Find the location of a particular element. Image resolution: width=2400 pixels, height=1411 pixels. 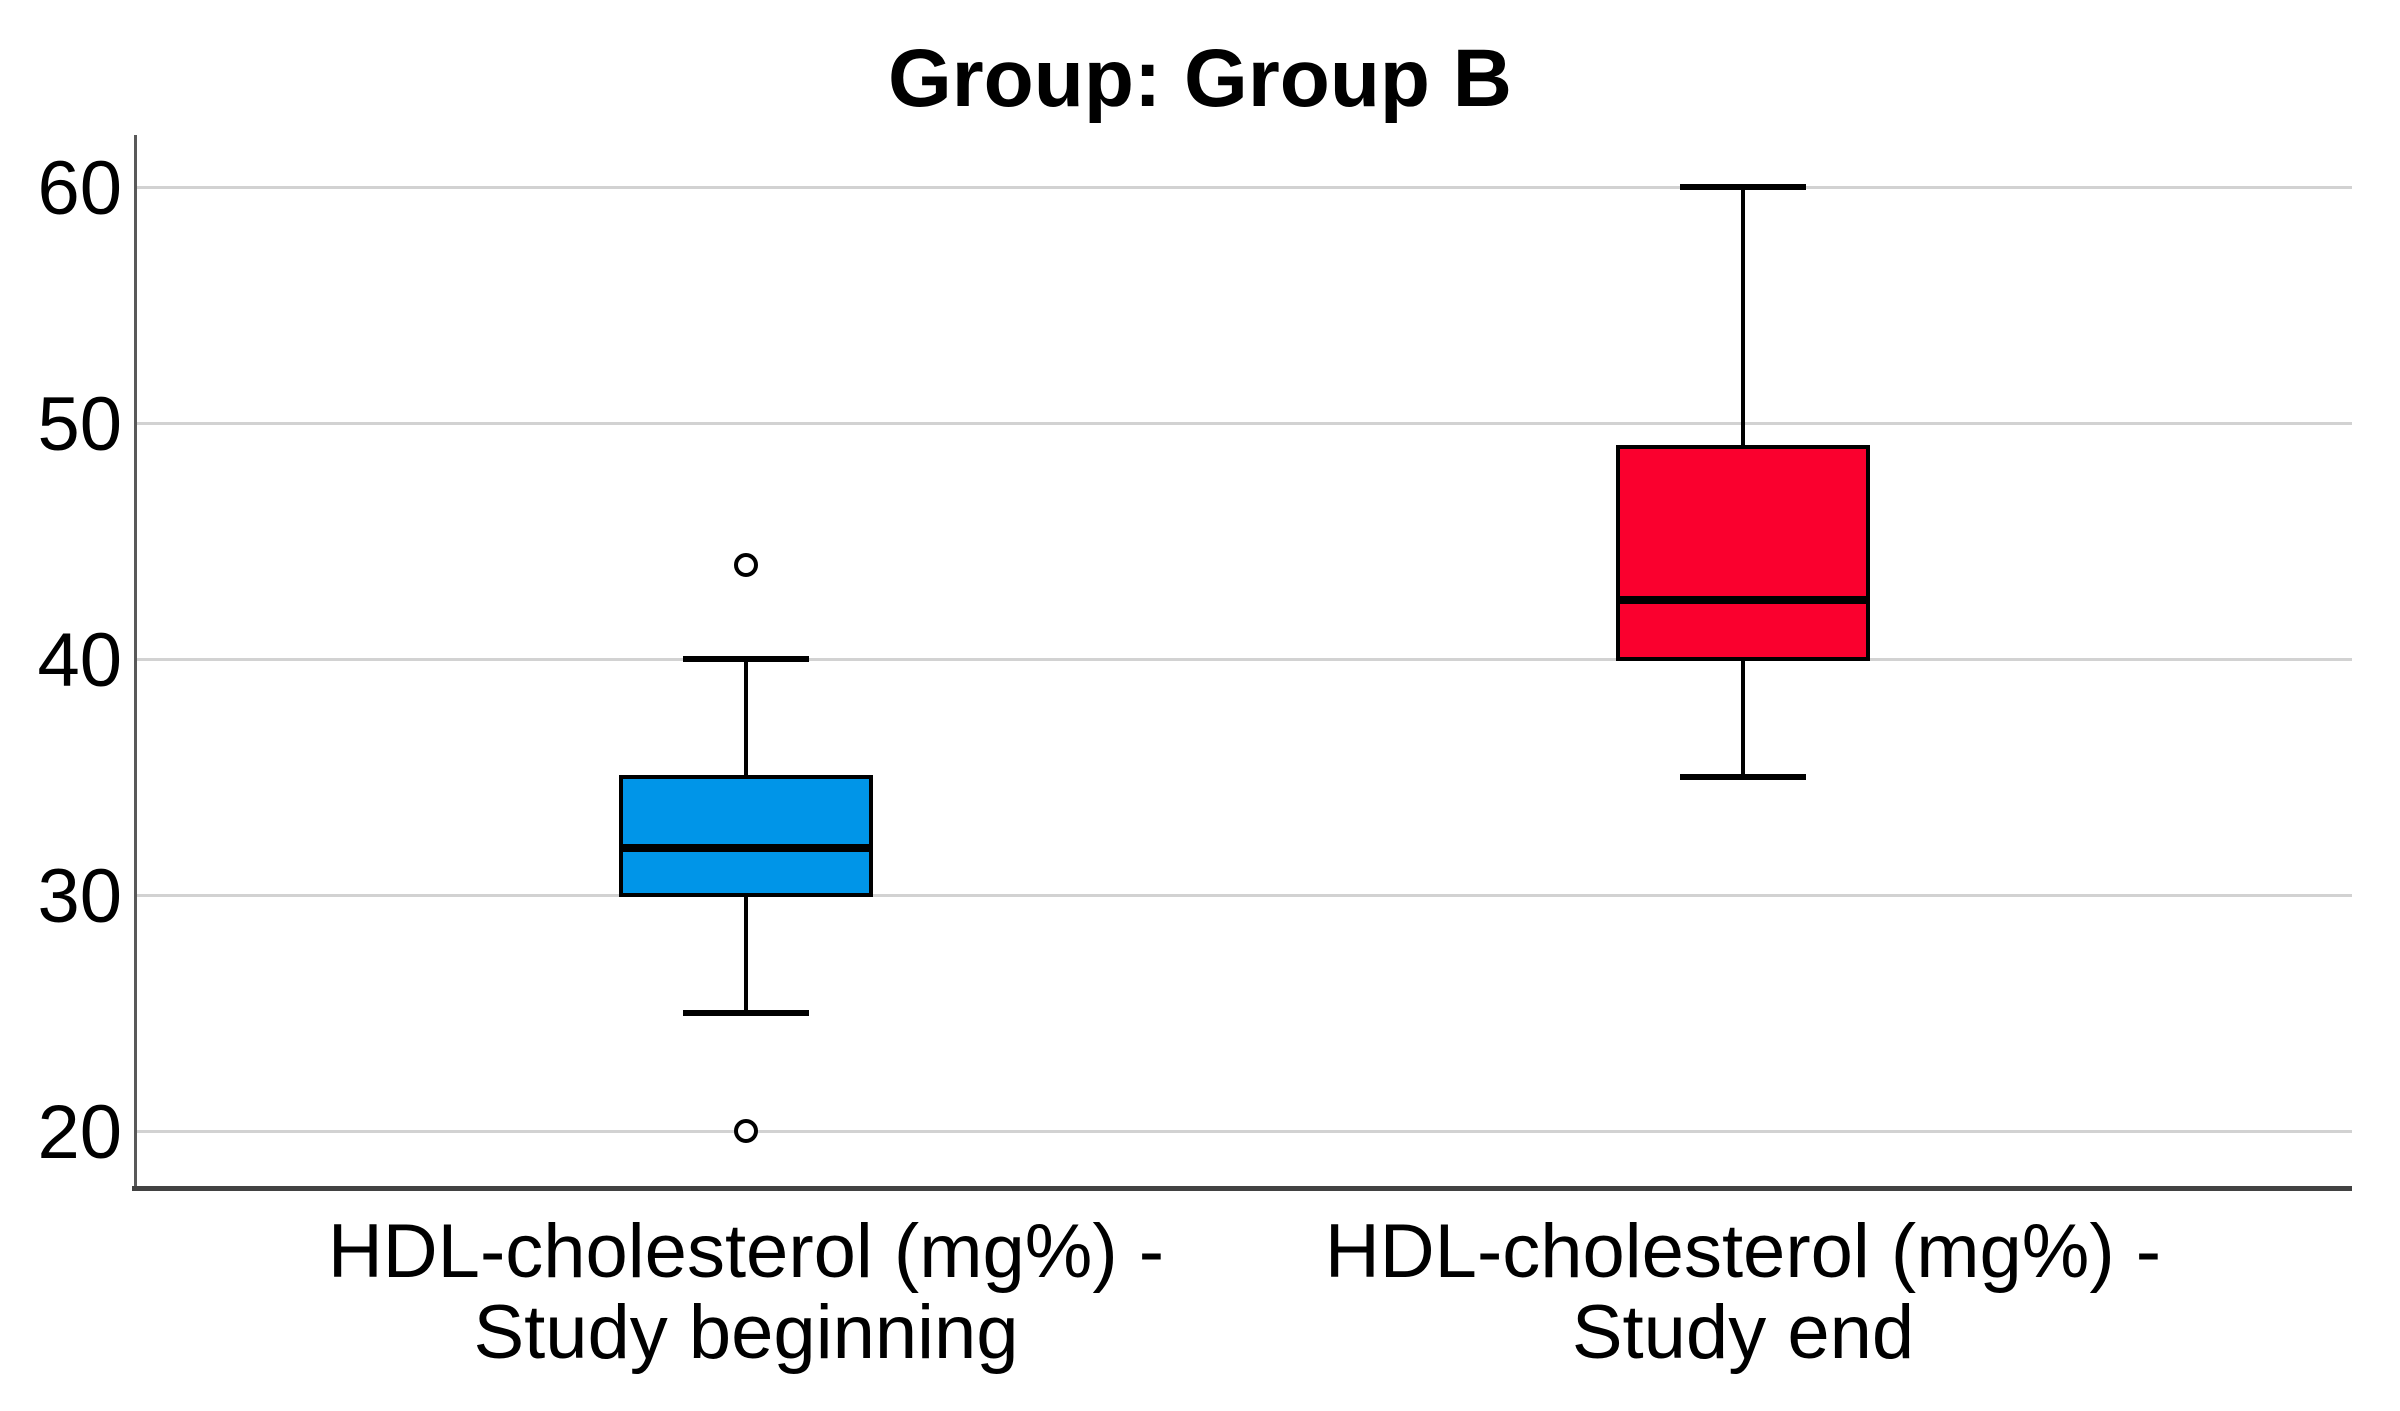

x-category-label-line: Study end is located at coordinates (1743, 1332).